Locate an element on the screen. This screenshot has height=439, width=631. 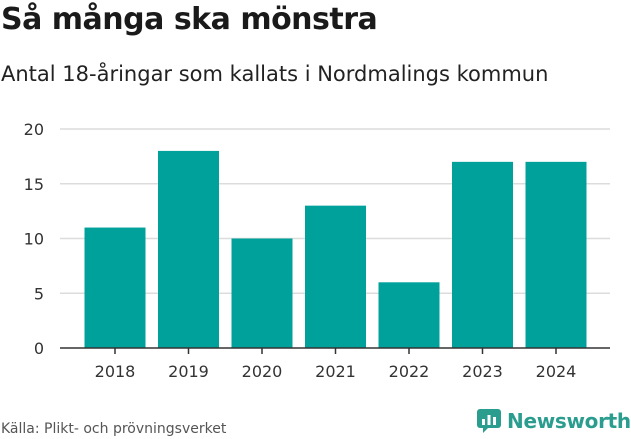
x-tick-label: 2023 is located at coordinates (482, 371).